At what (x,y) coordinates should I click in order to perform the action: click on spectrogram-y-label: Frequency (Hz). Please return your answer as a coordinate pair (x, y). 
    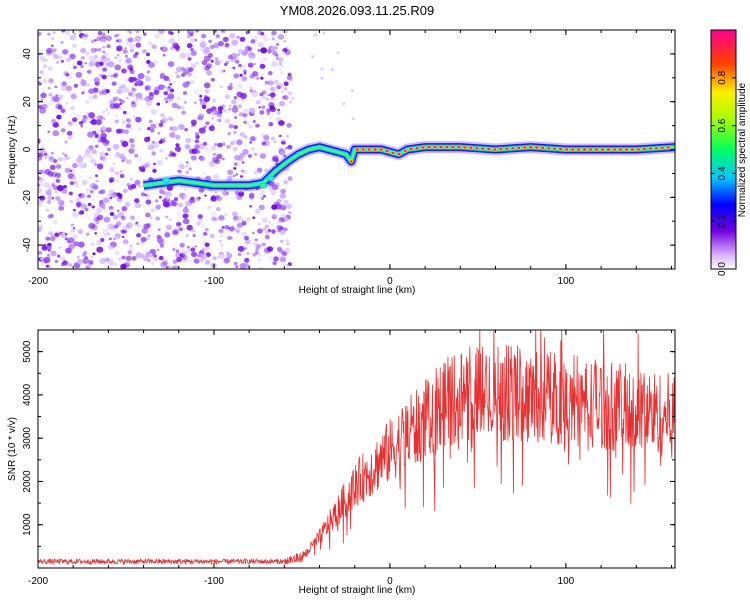
    Looking at the image, I should click on (12, 150).